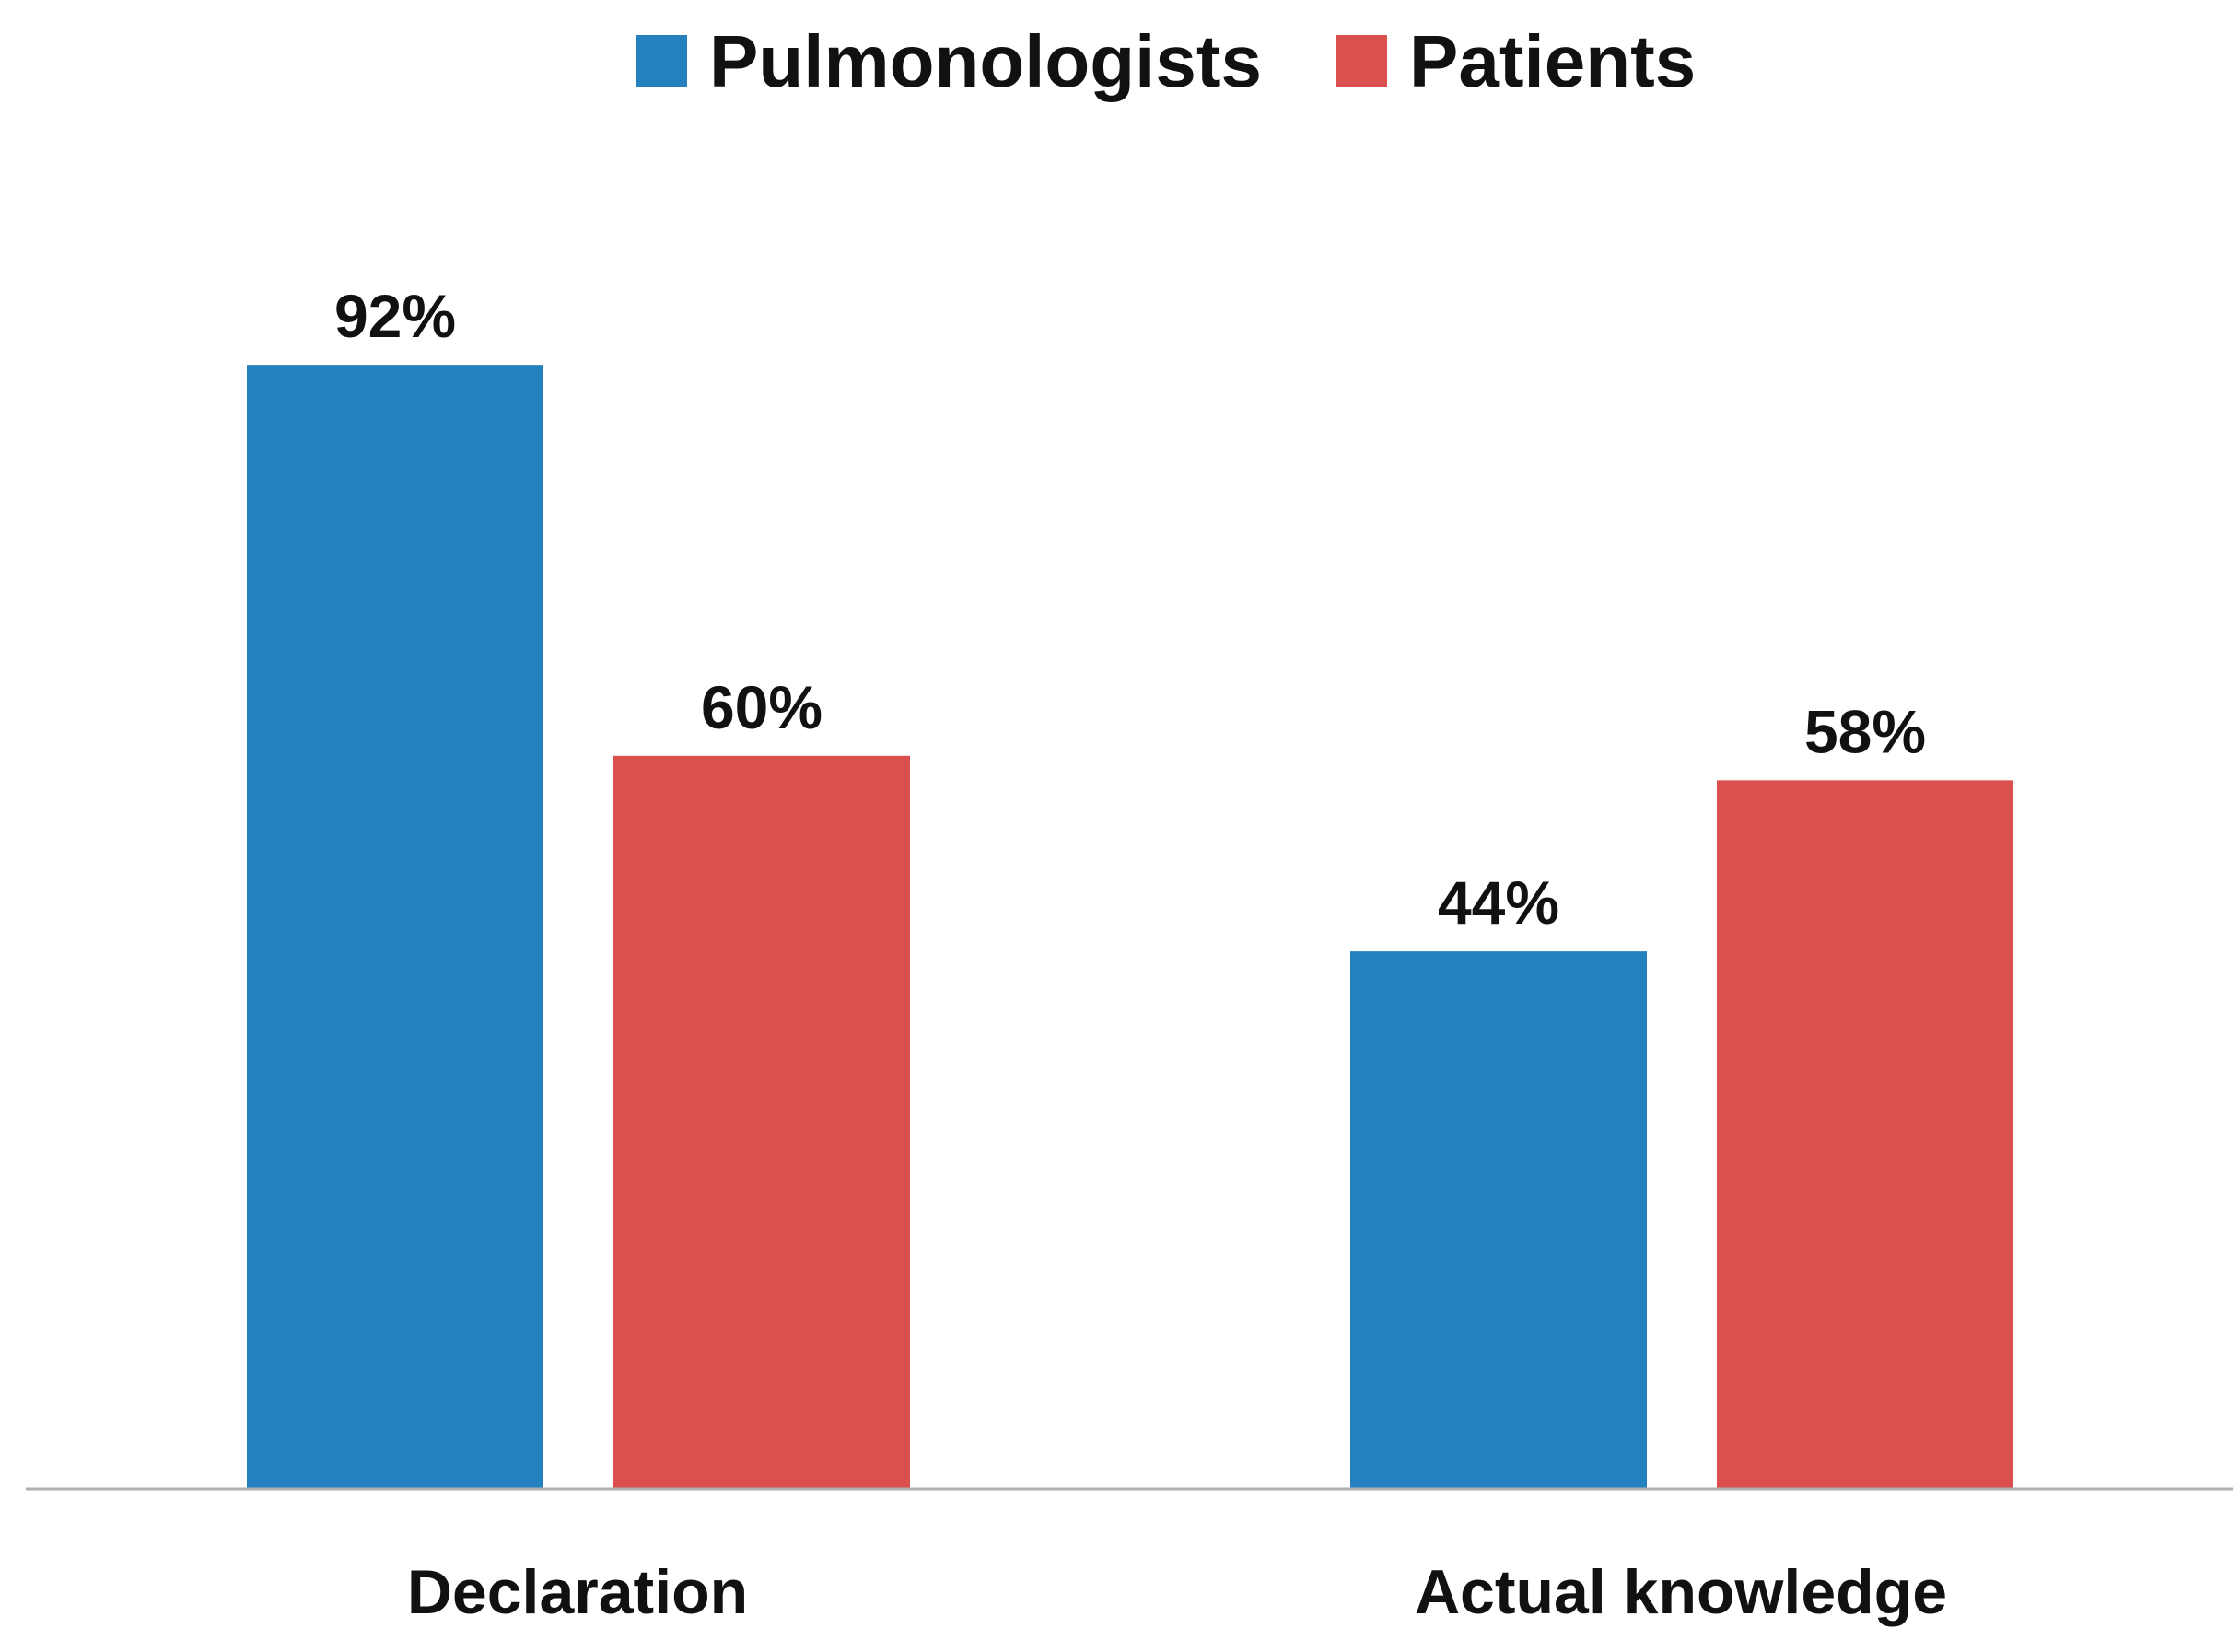  Describe the element at coordinates (1552, 61) in the screenshot. I see `legend-label-patients: Patients` at that location.